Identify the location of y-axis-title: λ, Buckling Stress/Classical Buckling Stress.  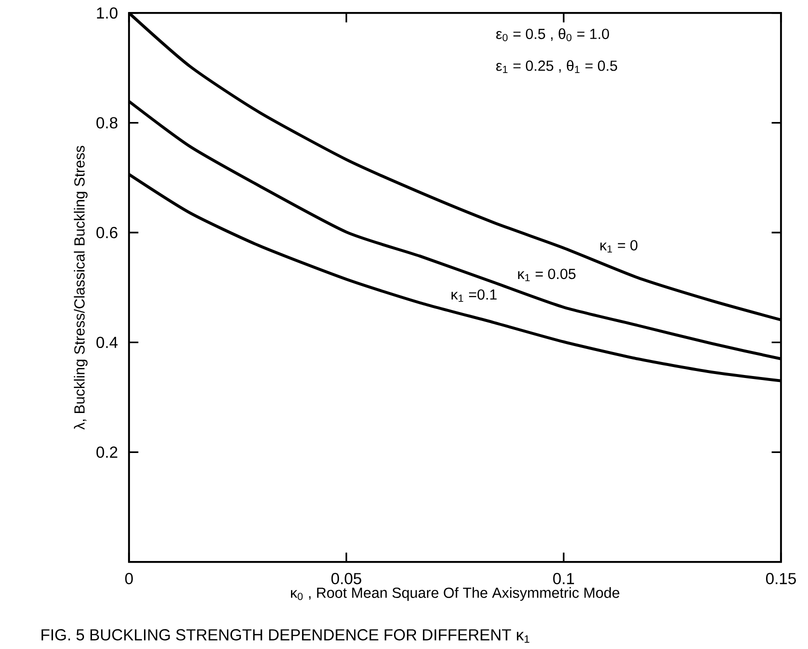
(81, 288).